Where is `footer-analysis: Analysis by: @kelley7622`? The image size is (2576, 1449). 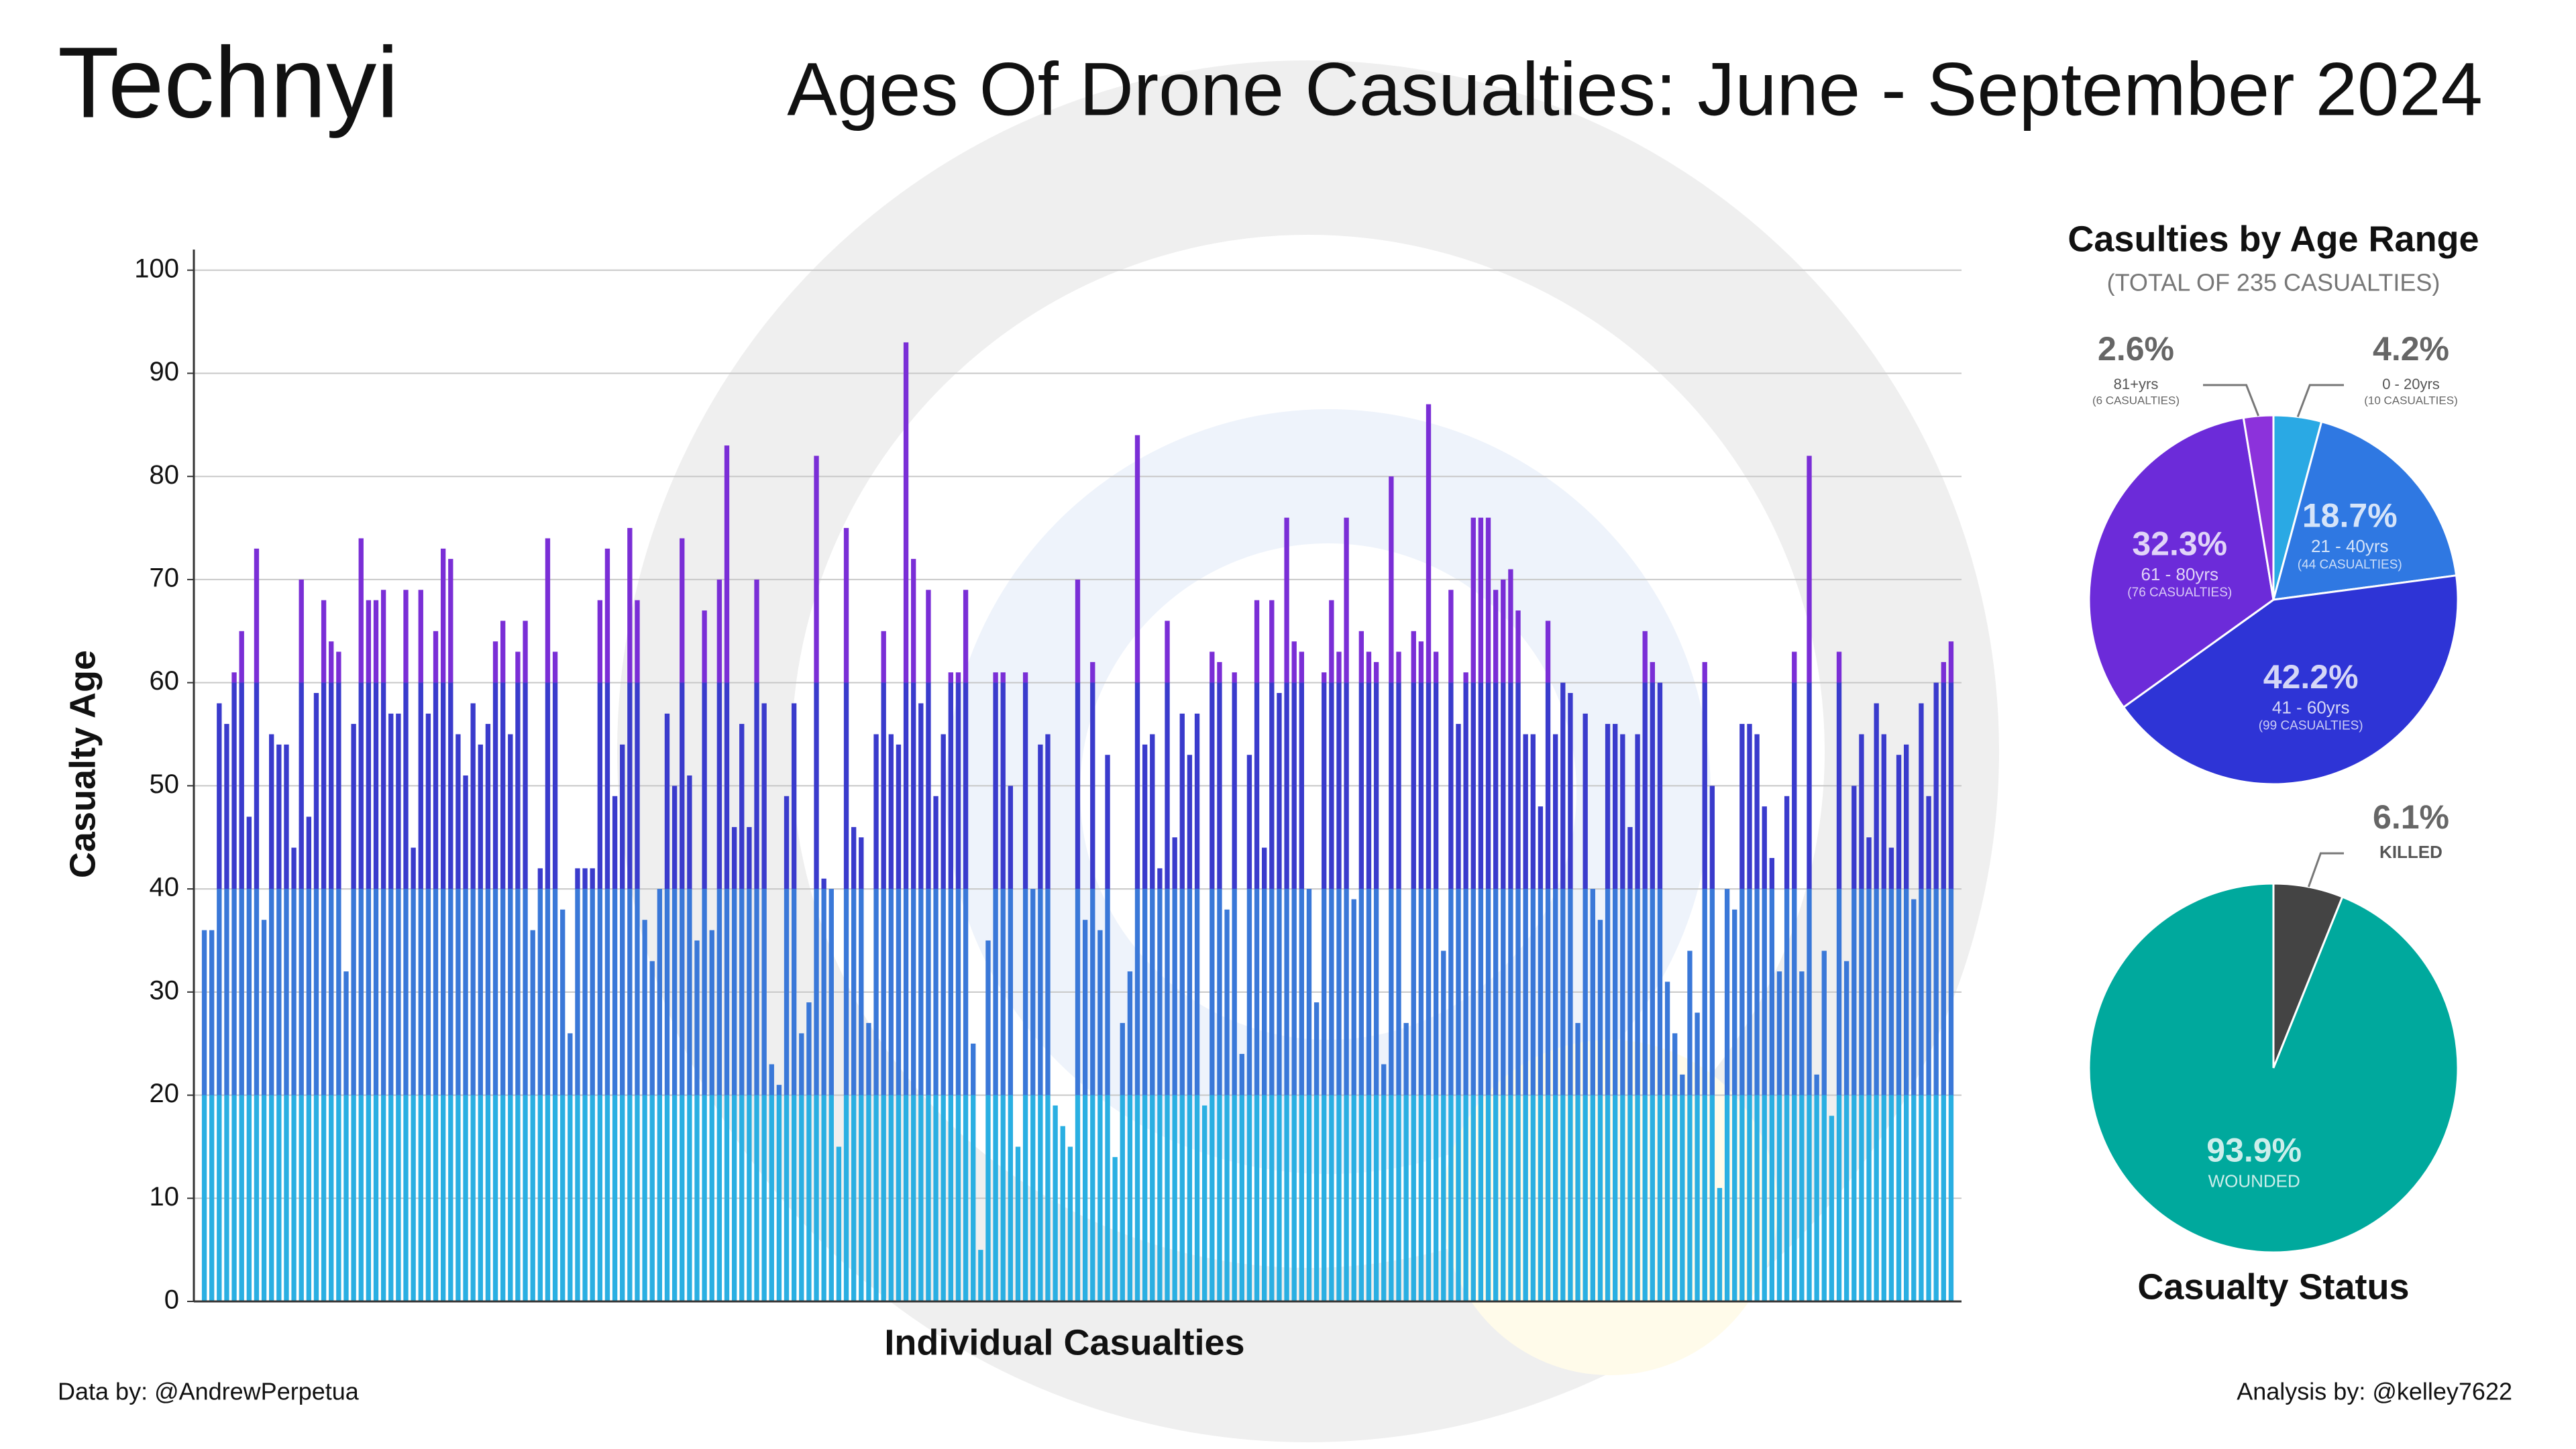
footer-analysis: Analysis by: @kelley7622 is located at coordinates (2374, 1391).